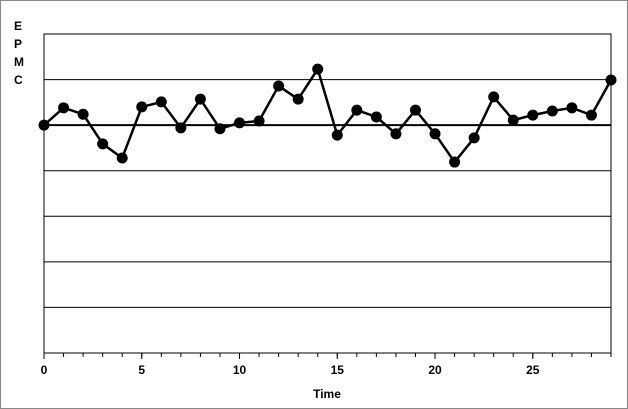 Image resolution: width=628 pixels, height=409 pixels. Describe the element at coordinates (44, 370) in the screenshot. I see `x-tick-label: 0` at that location.